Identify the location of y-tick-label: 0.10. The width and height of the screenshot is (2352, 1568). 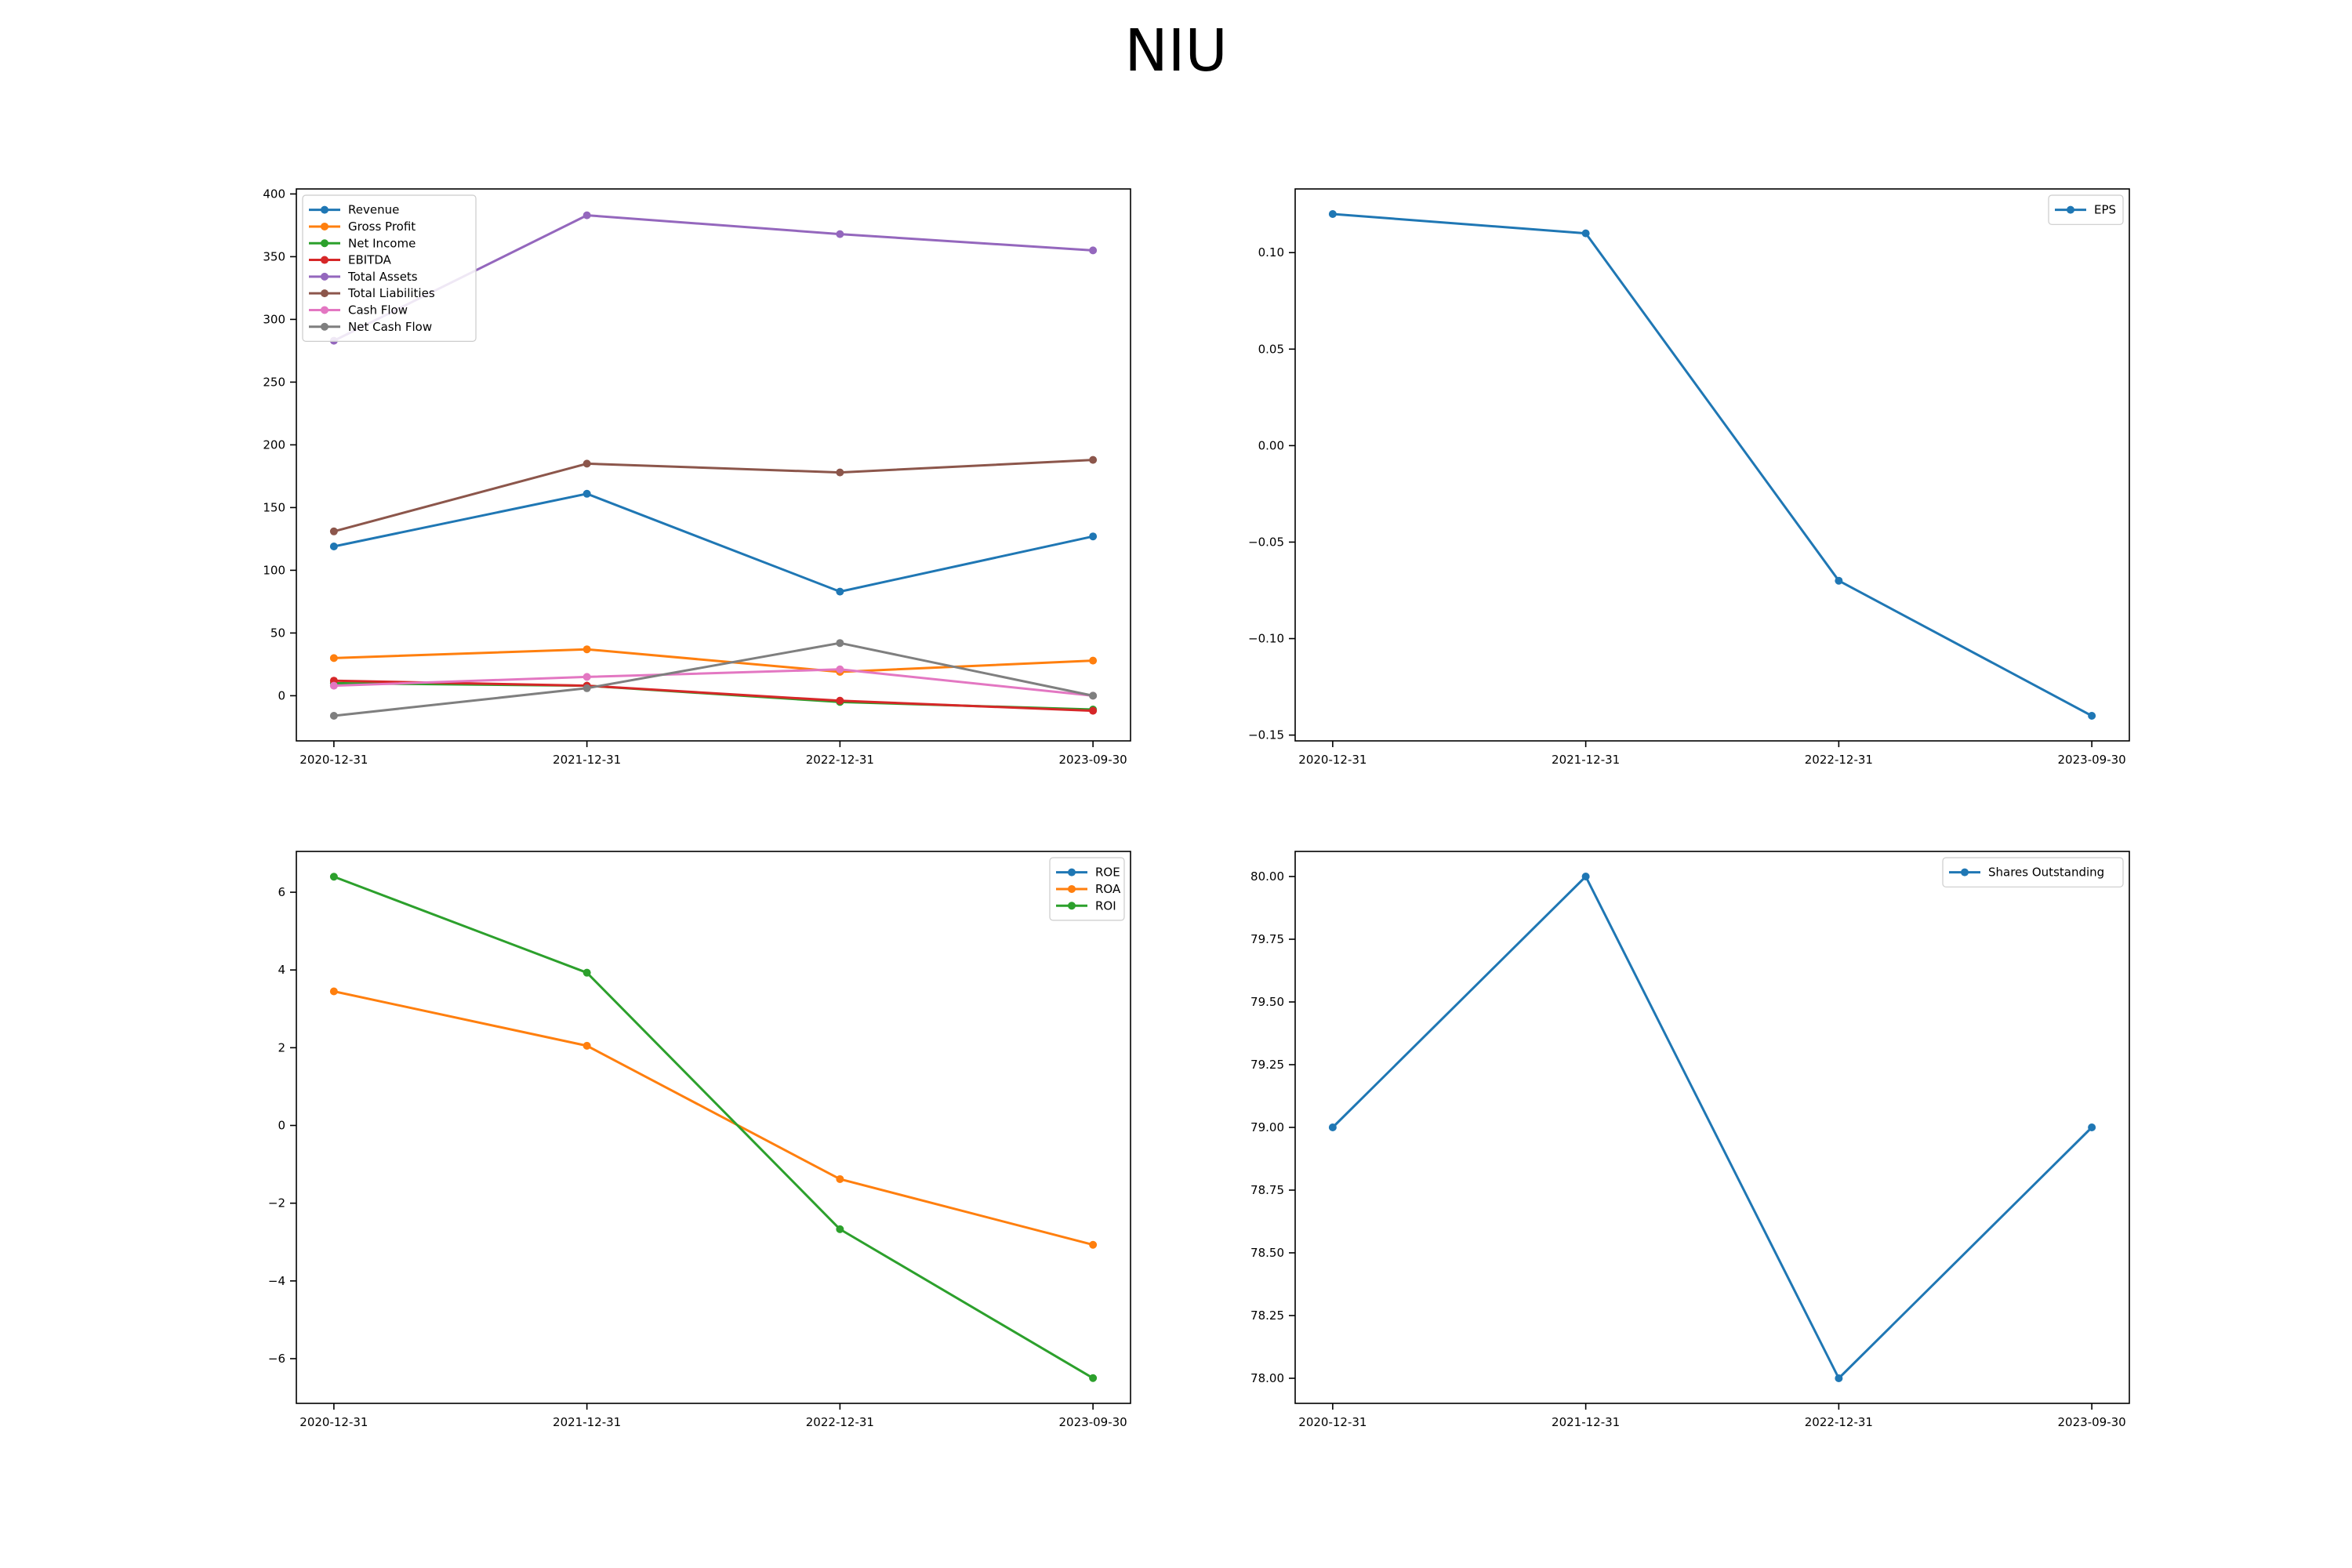
(1271, 252).